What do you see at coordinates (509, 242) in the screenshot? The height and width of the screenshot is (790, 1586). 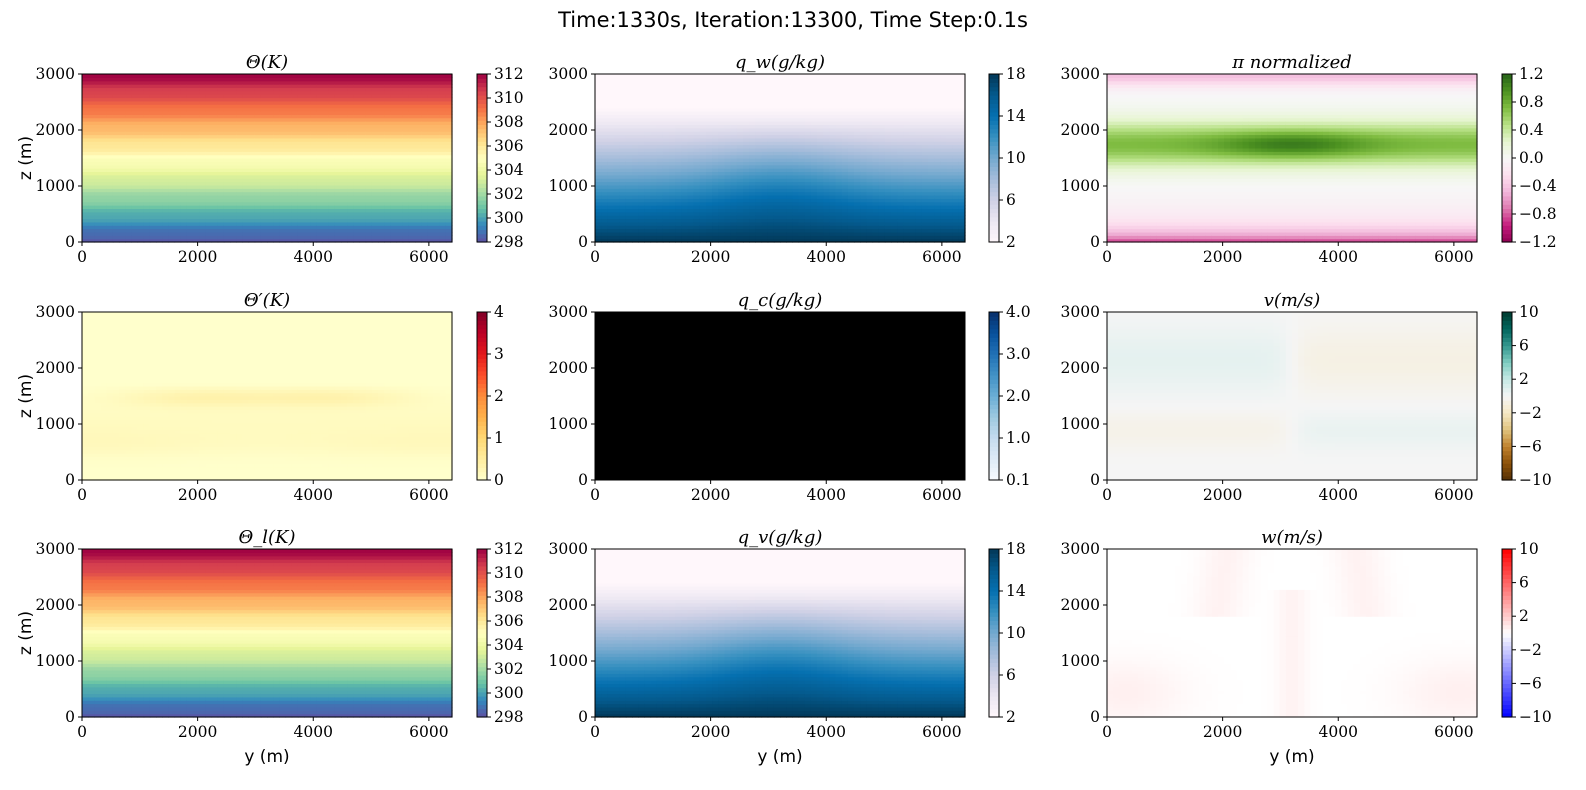 I see `colorbar-tick-label: 298` at bounding box center [509, 242].